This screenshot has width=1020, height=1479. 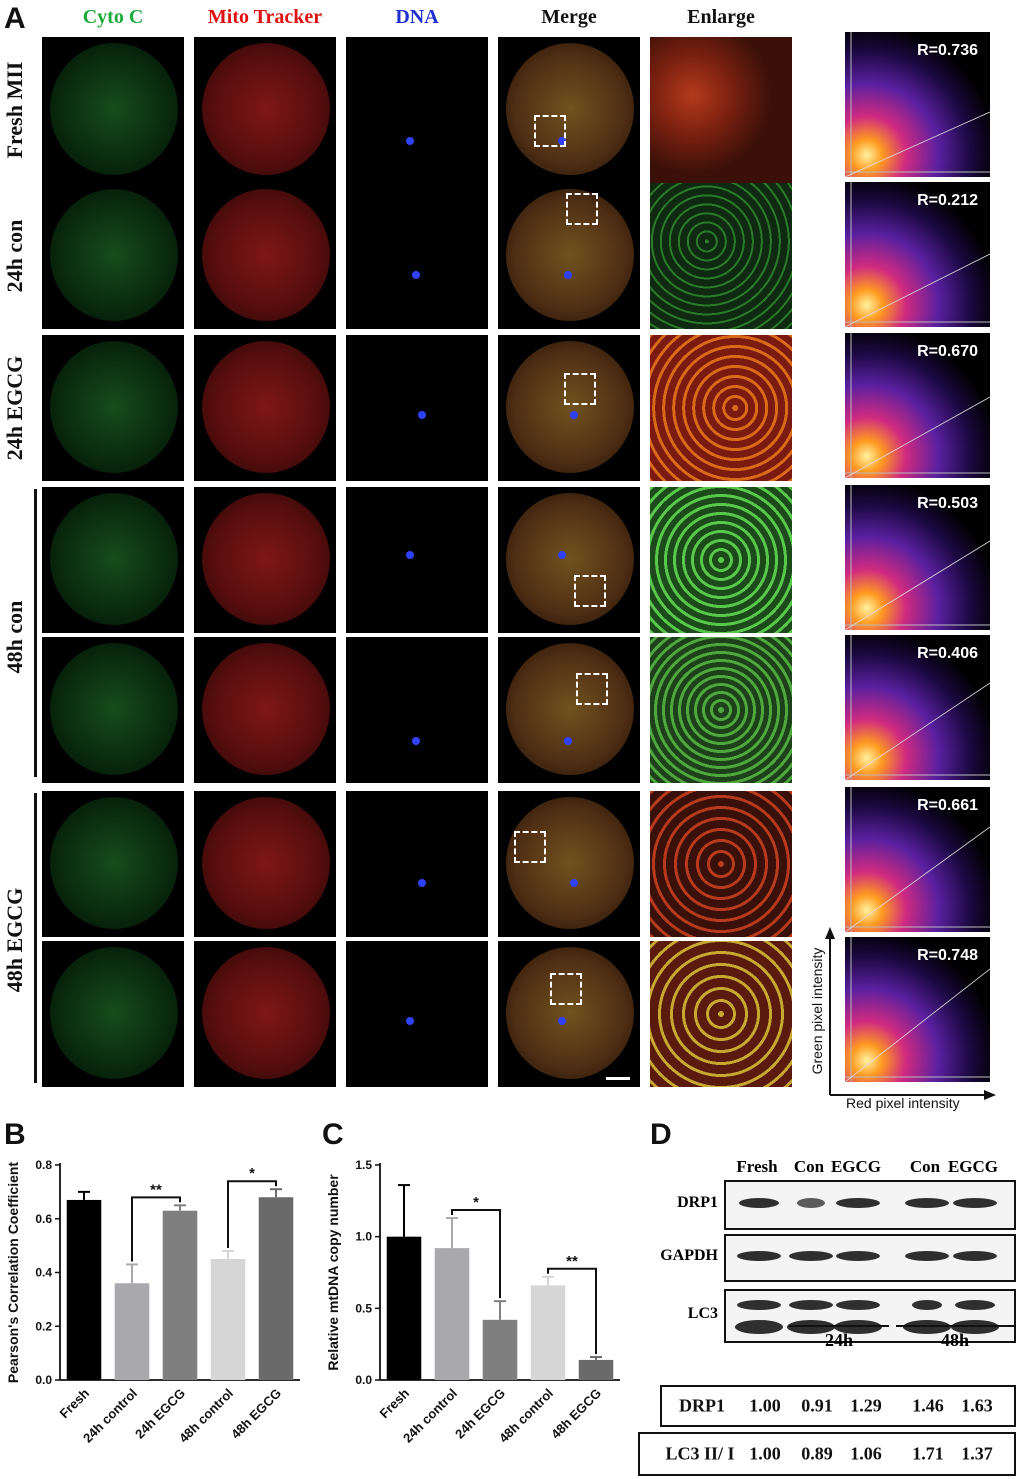 What do you see at coordinates (947, 200) in the screenshot?
I see `pearson-r-value: R=0.212` at bounding box center [947, 200].